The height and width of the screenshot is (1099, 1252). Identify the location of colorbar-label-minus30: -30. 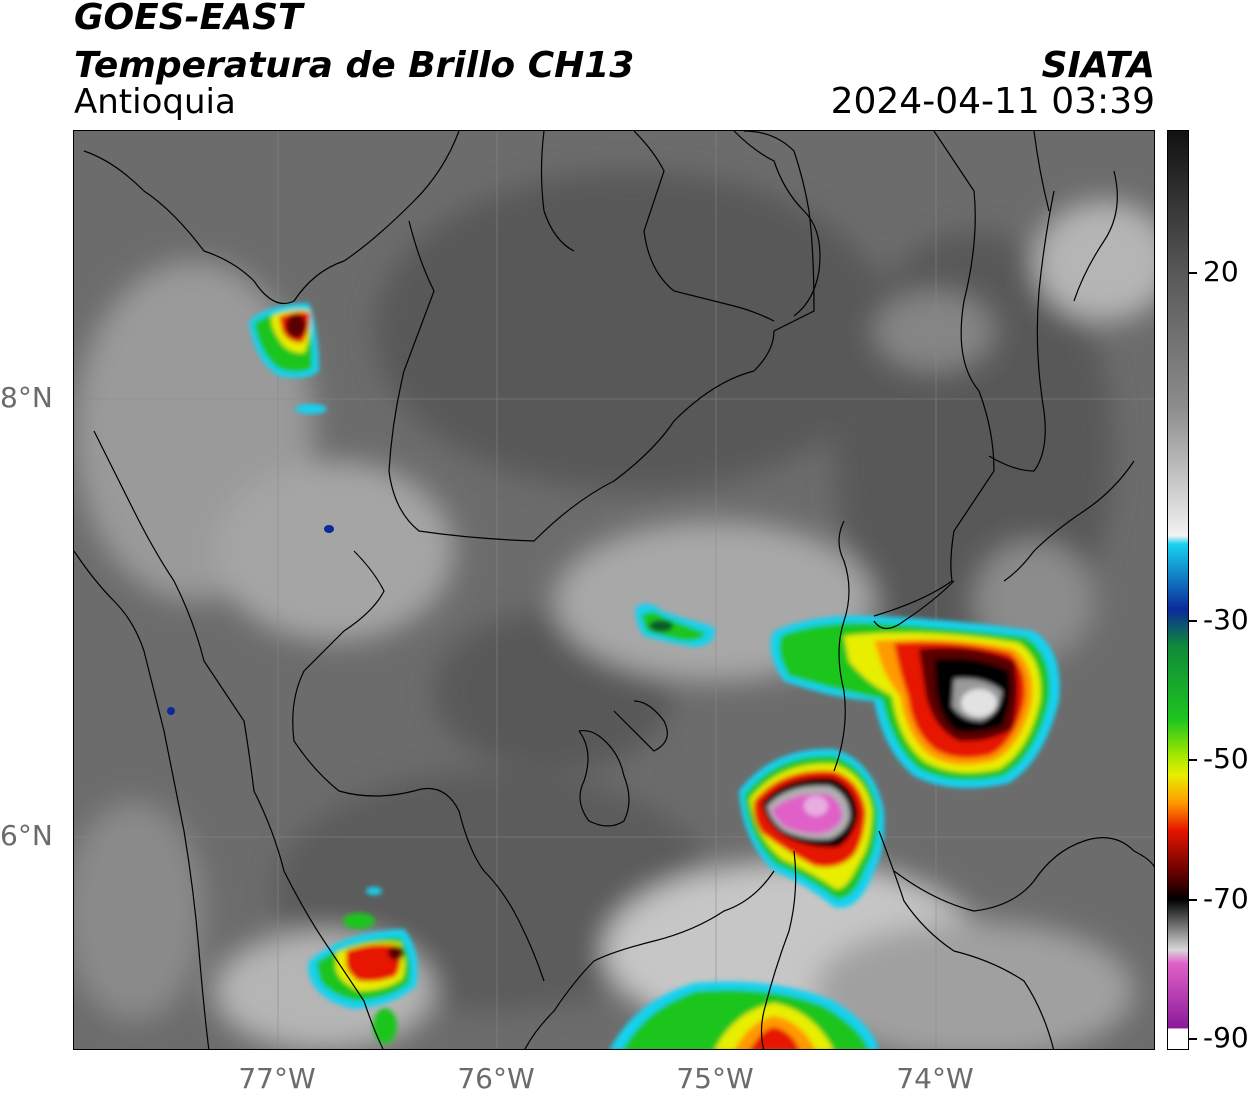
(1226, 619).